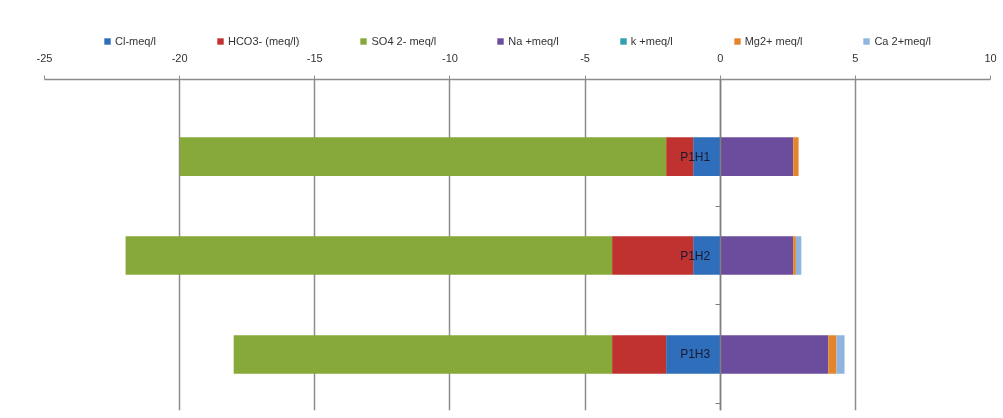  Describe the element at coordinates (902, 41) in the screenshot. I see `legend-label: Ca 2+meq/l` at that location.